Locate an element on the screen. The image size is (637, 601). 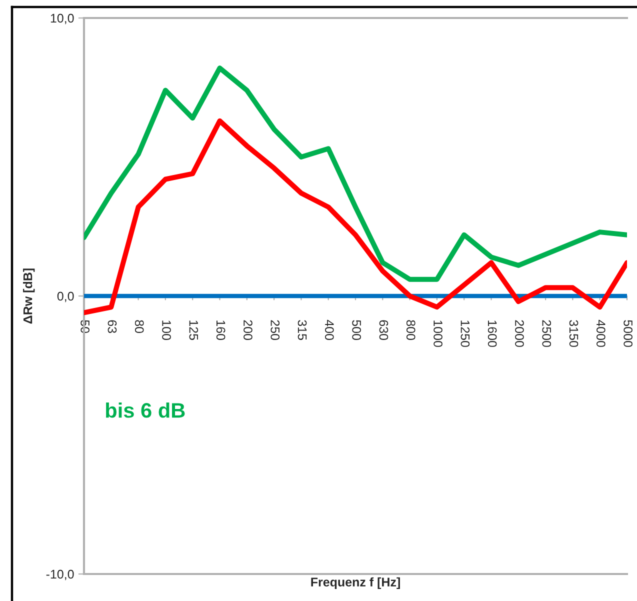
x-tick-label: 630 is located at coordinates (383, 330).